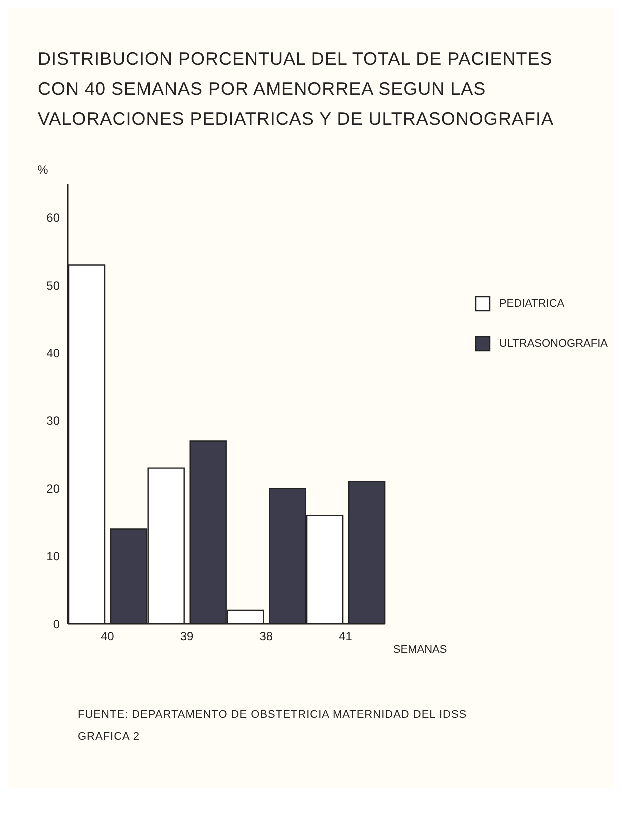  I want to click on y-tick-label: 50, so click(53, 285).